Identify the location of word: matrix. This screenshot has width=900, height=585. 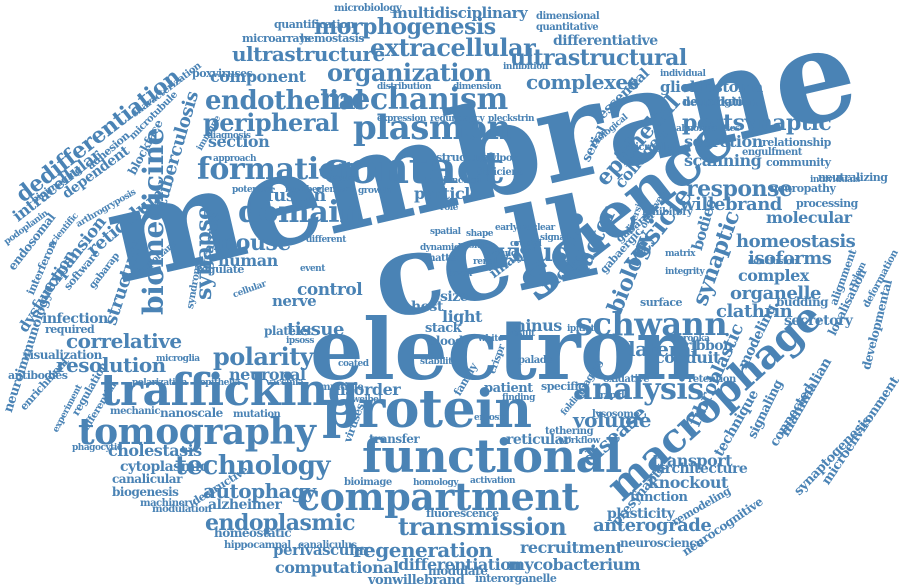
(680, 254).